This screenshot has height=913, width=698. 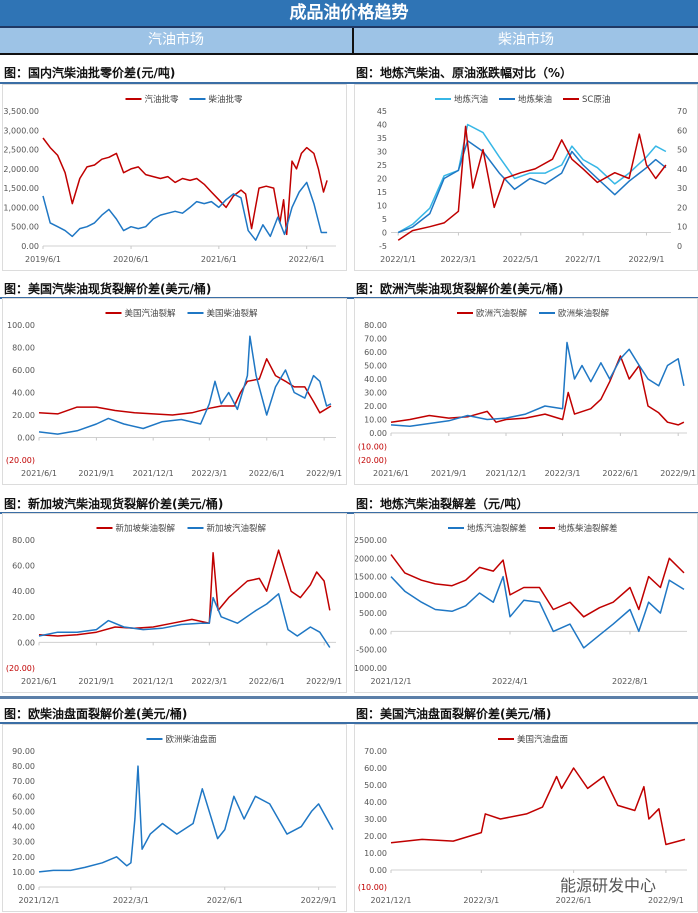 I want to click on chart-title: 图：地炼汽柴油、原油涨跌幅对比（%）, so click(x=464, y=73).